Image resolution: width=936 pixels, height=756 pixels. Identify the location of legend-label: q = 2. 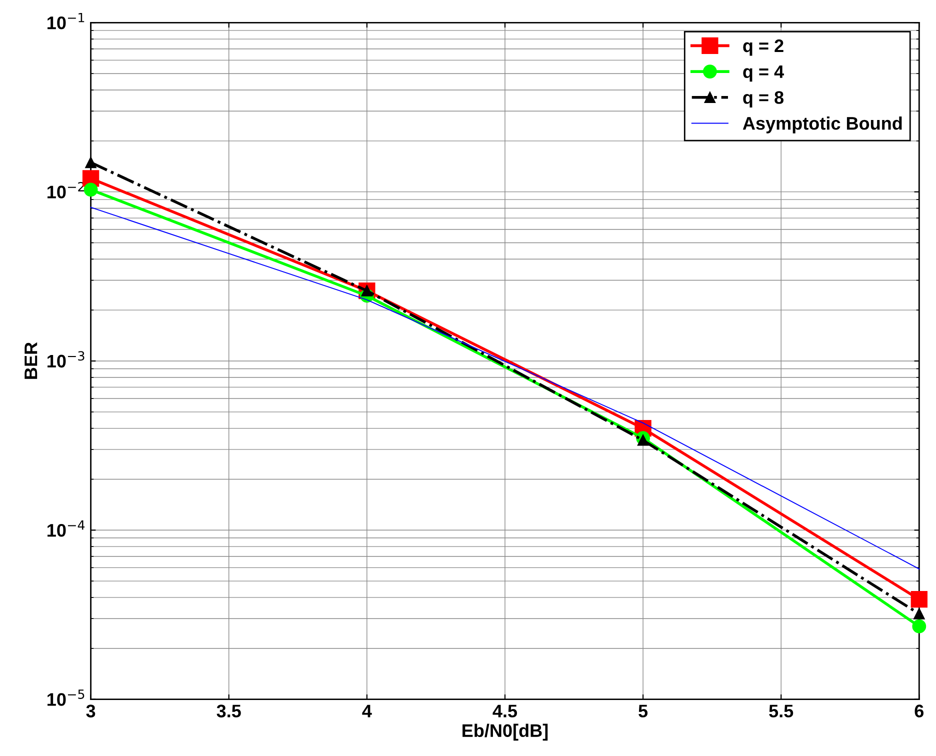
(763, 47).